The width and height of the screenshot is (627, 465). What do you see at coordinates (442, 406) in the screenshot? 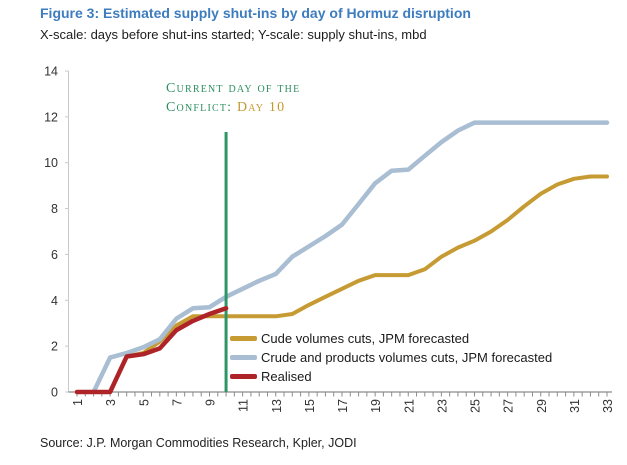
I see `svg-text: 23` at bounding box center [442, 406].